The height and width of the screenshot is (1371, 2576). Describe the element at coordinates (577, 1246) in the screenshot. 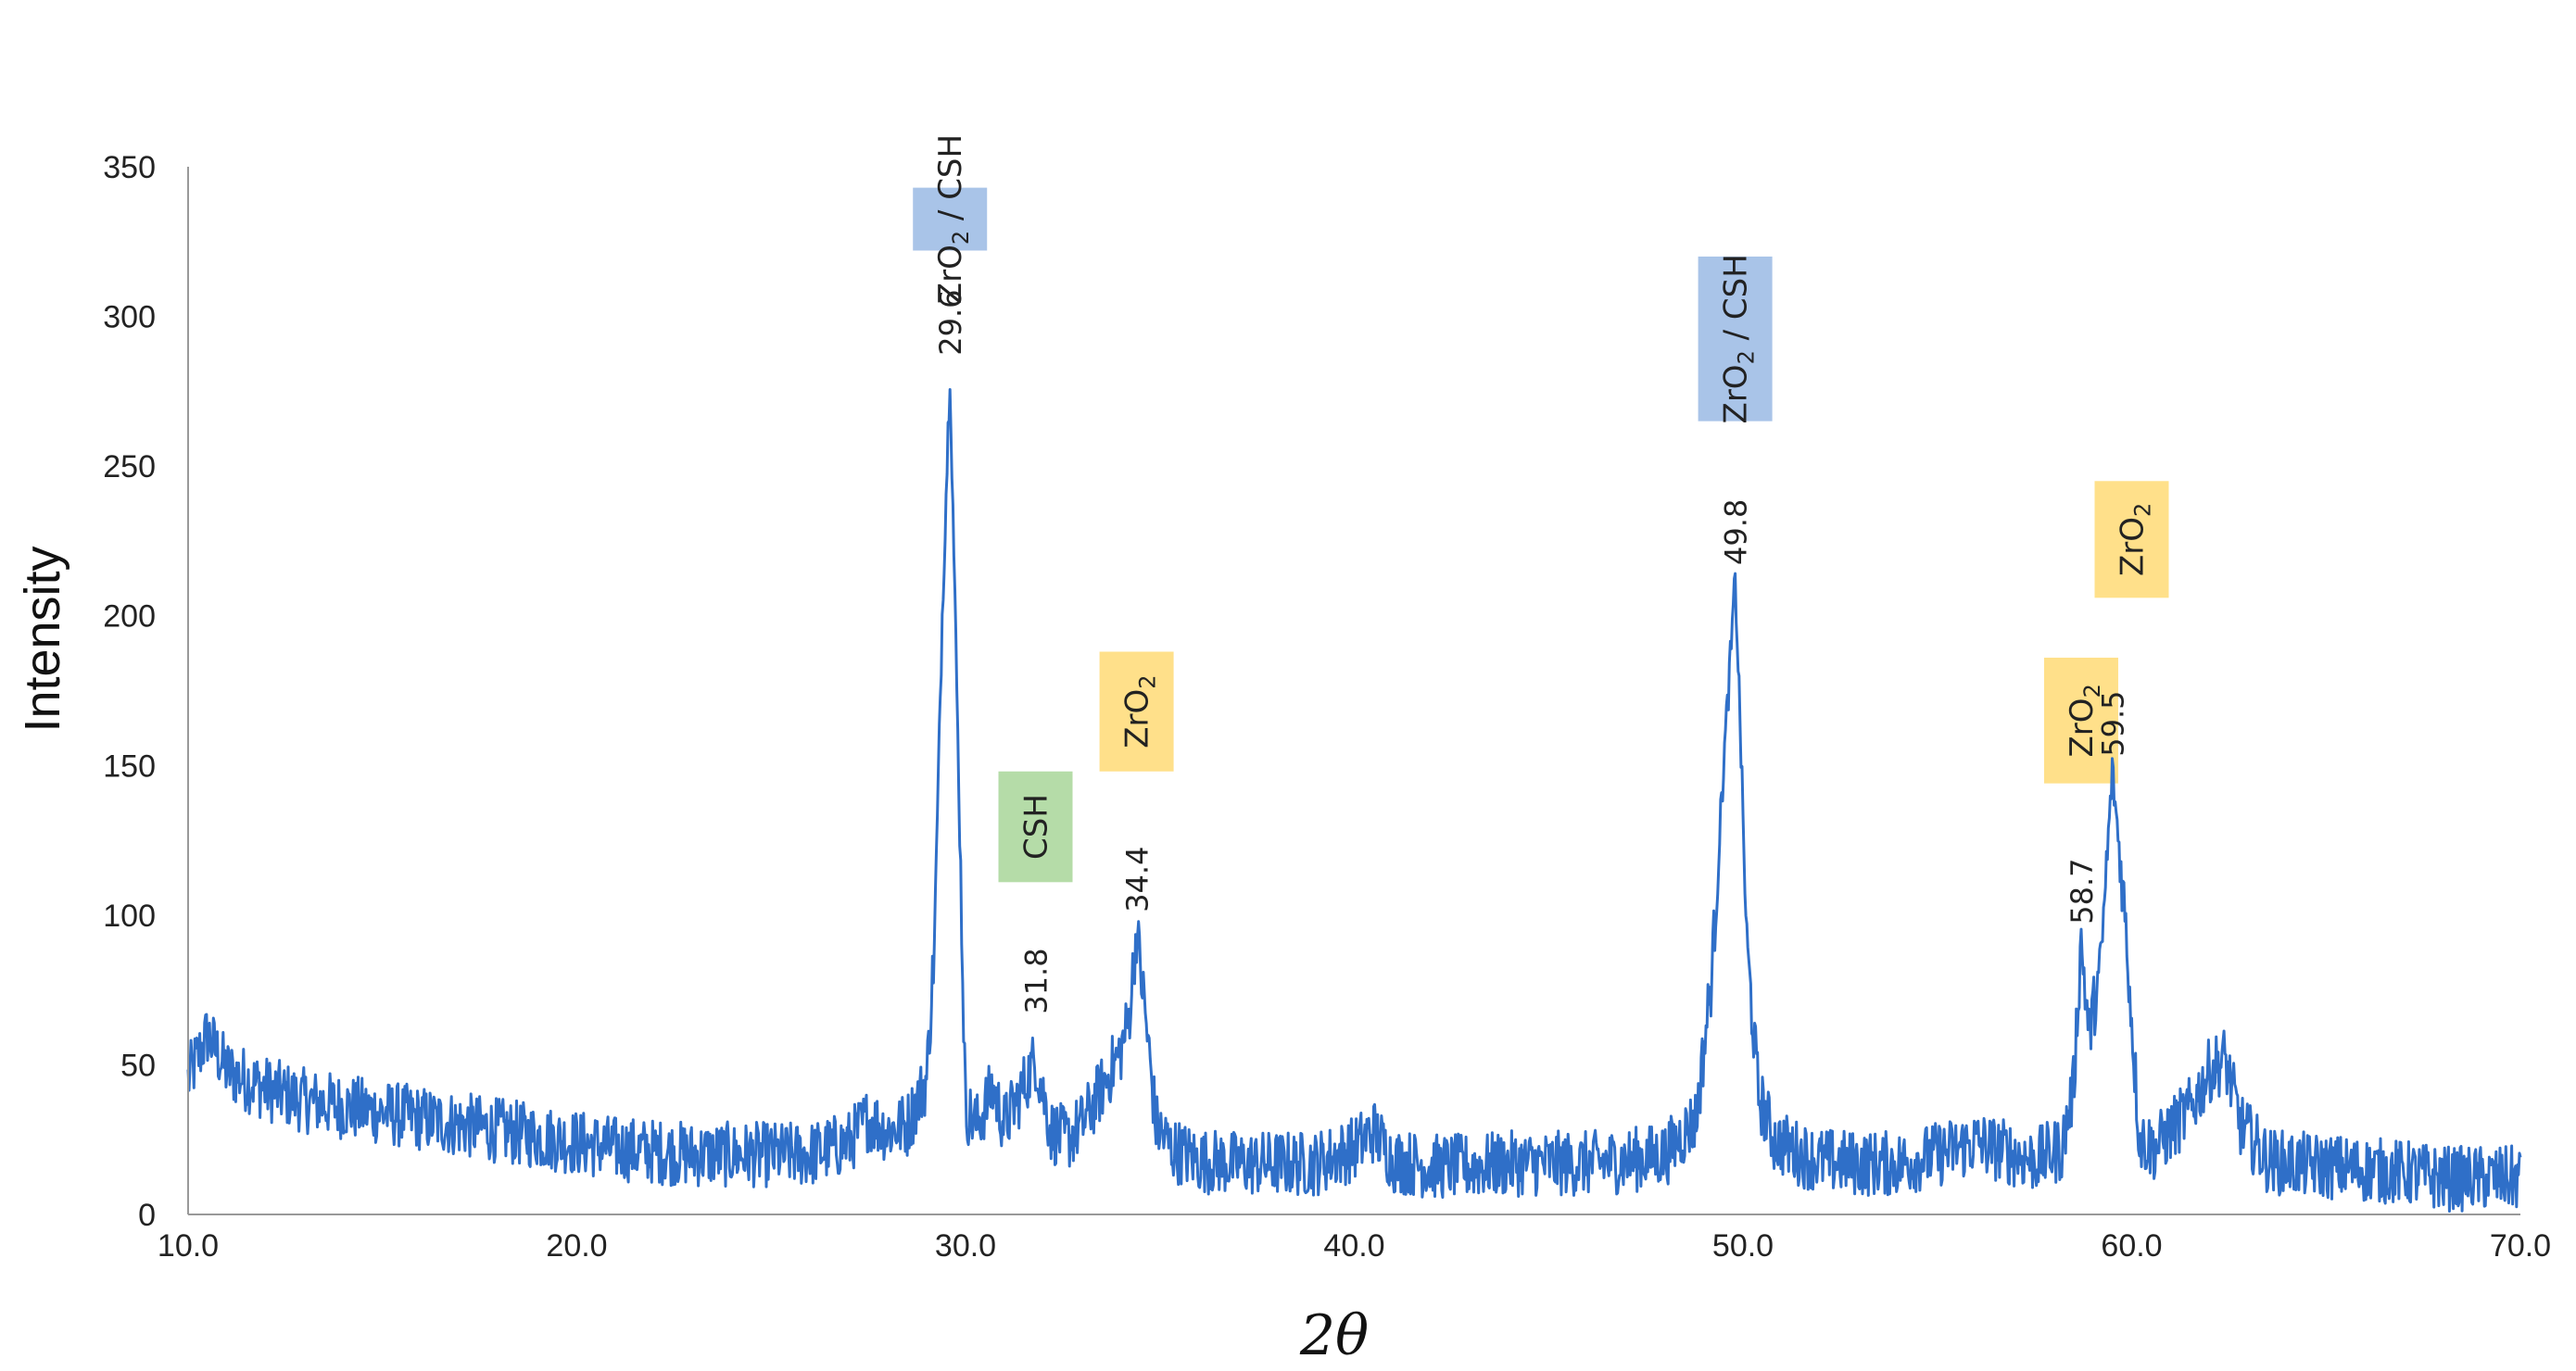

I see `x-tick-label: 20.0` at that location.